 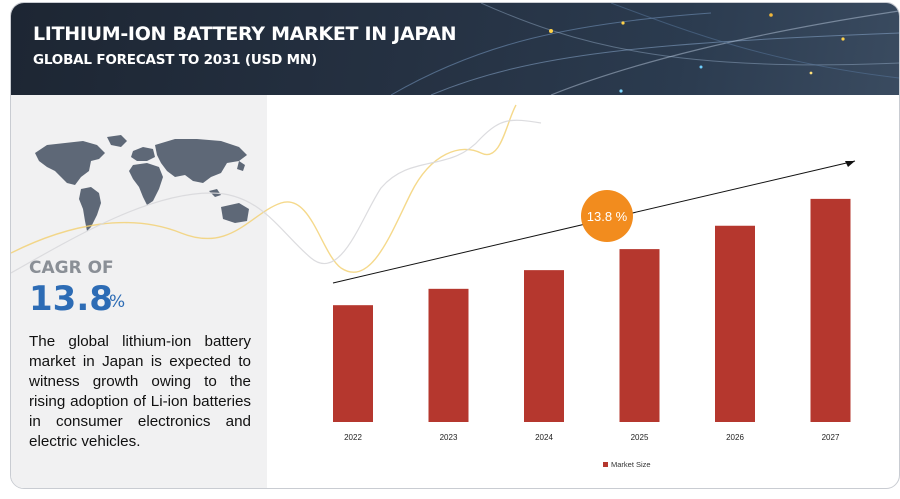 What do you see at coordinates (245, 34) in the screenshot?
I see `page-title: LITHIUM-ION BATTERY MARKET IN JAPAN` at bounding box center [245, 34].